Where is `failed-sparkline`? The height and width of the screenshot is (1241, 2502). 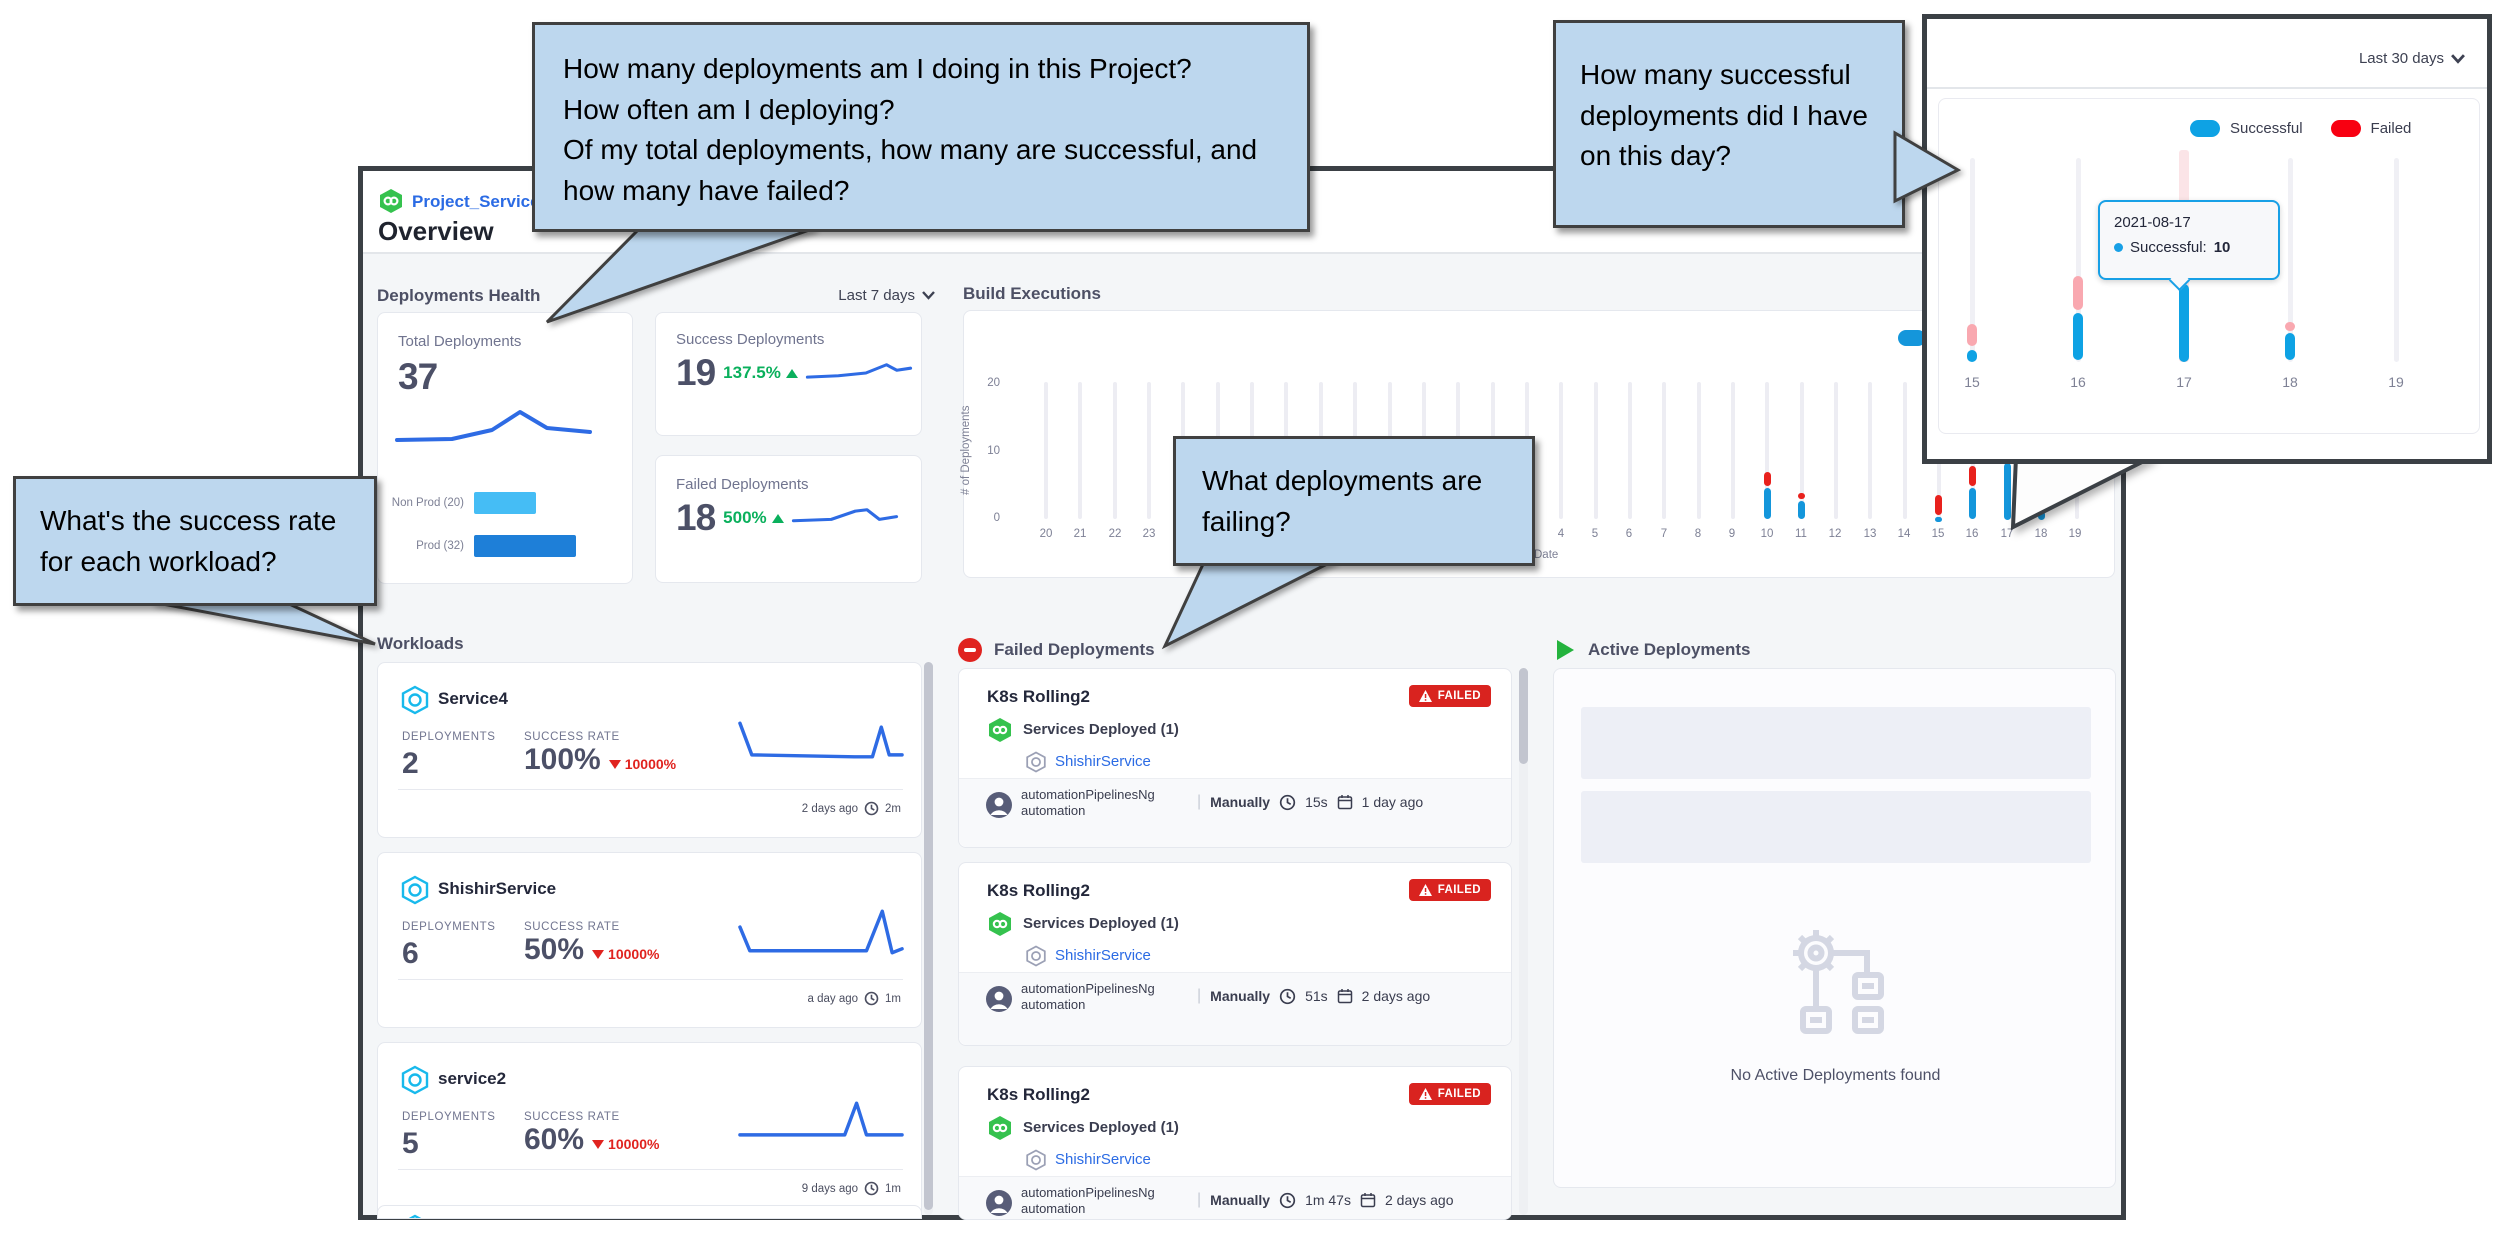
failed-sparkline is located at coordinates (844, 515).